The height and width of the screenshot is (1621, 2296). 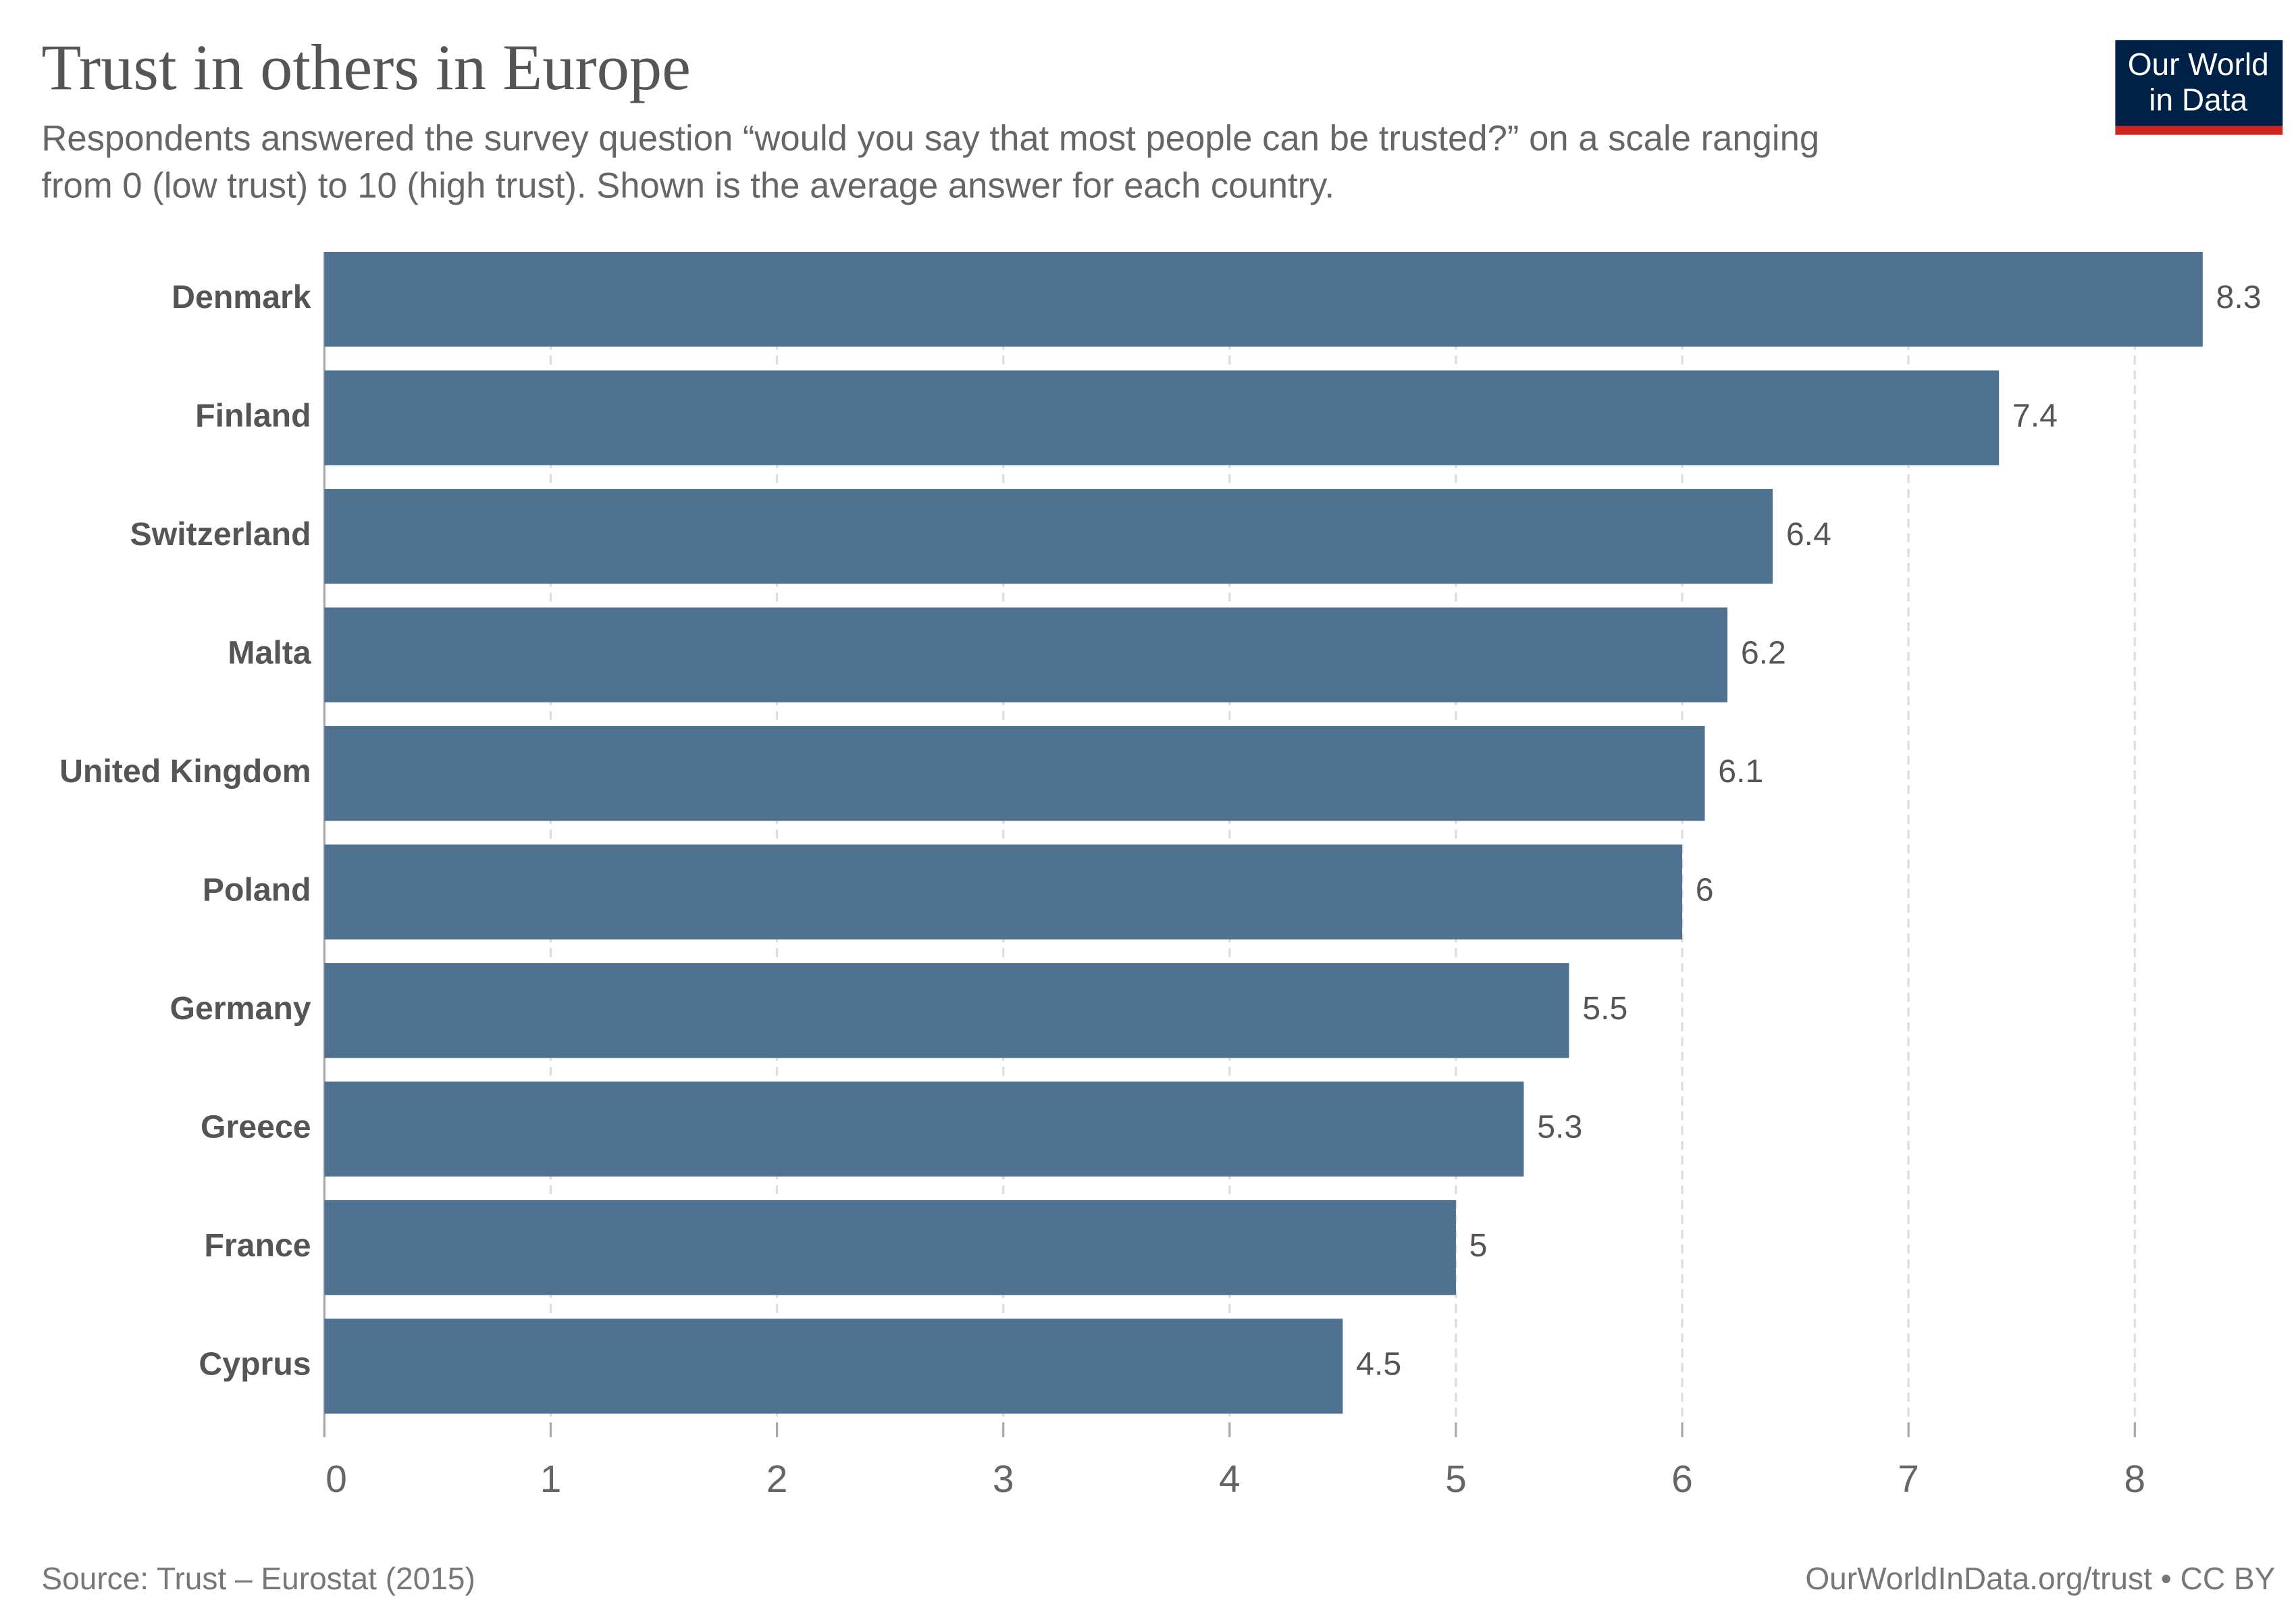 What do you see at coordinates (269, 652) in the screenshot?
I see `y-tick-label: Malta` at bounding box center [269, 652].